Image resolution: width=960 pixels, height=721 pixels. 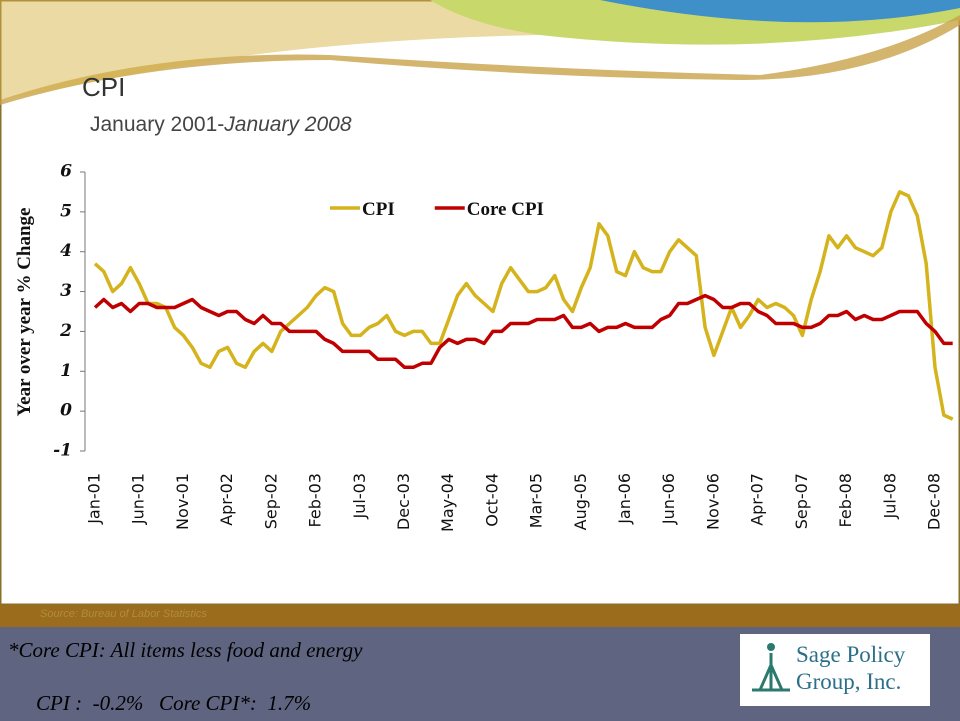 What do you see at coordinates (851, 654) in the screenshot?
I see `logo-text: Sage Policy` at bounding box center [851, 654].